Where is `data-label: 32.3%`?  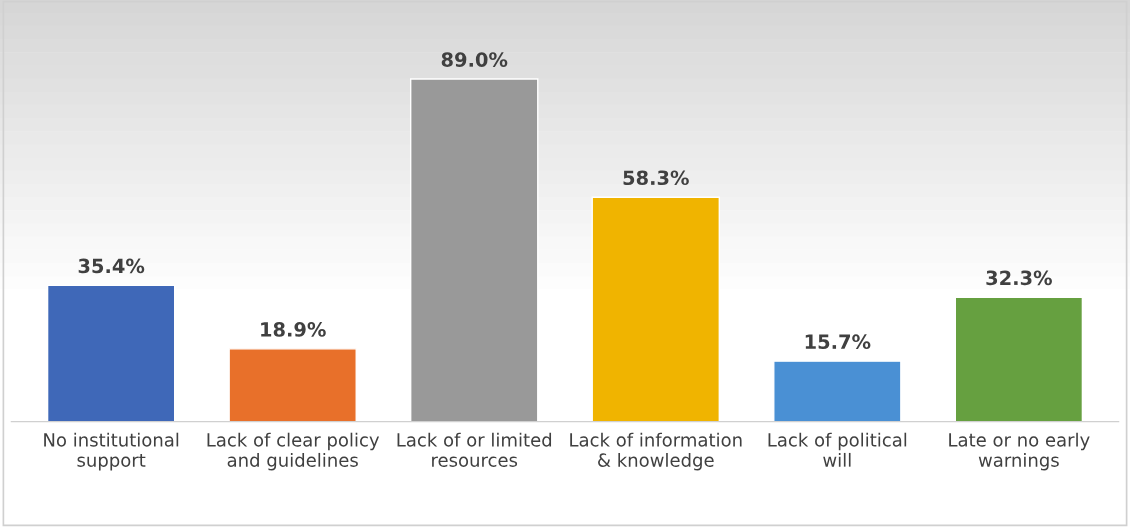 data-label: 32.3% is located at coordinates (1019, 278).